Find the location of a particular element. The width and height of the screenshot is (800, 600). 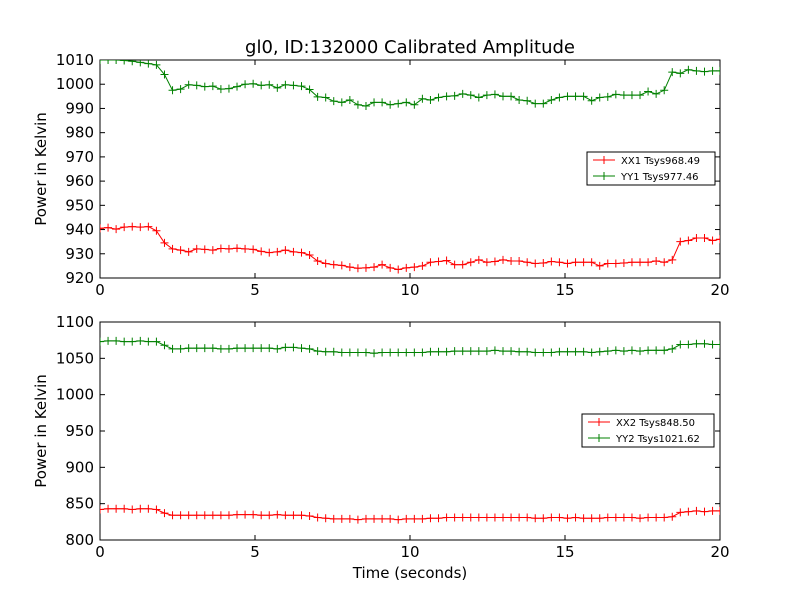

y-tick-label: 800 is located at coordinates (79, 540).